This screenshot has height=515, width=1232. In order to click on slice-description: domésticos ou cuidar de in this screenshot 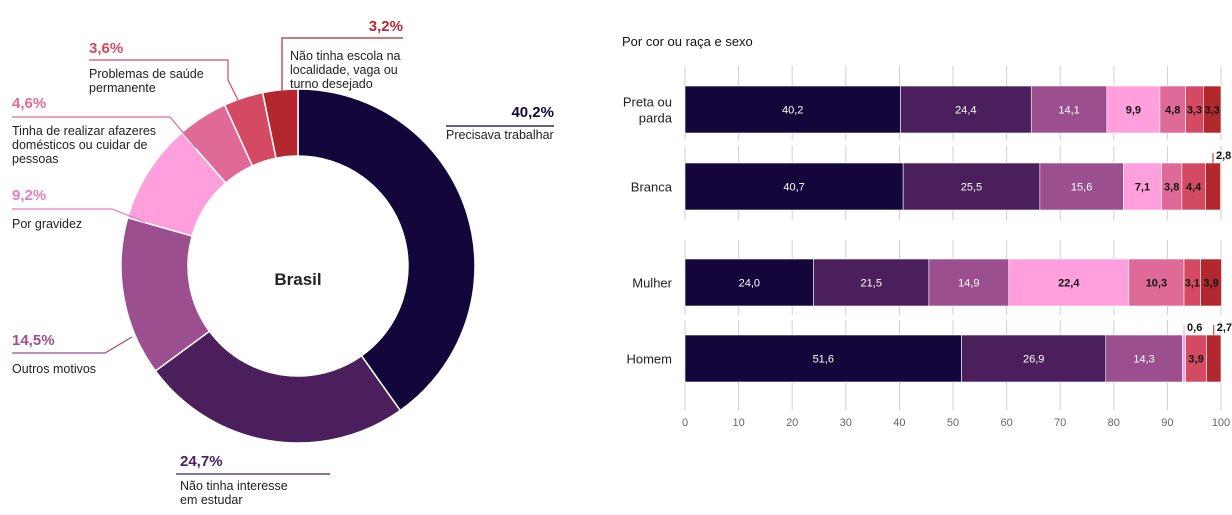, I will do `click(80, 145)`.